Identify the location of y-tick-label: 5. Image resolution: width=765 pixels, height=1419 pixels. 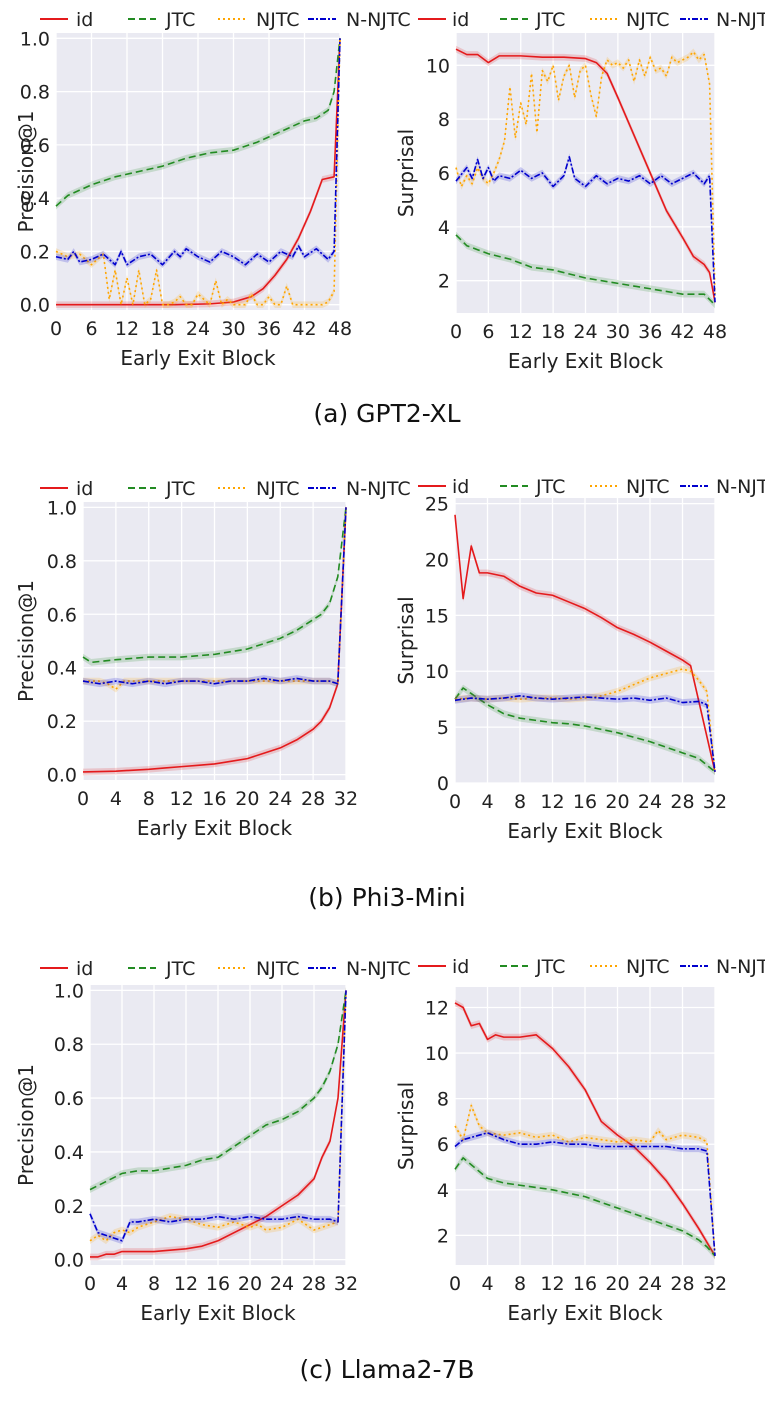
(443, 728).